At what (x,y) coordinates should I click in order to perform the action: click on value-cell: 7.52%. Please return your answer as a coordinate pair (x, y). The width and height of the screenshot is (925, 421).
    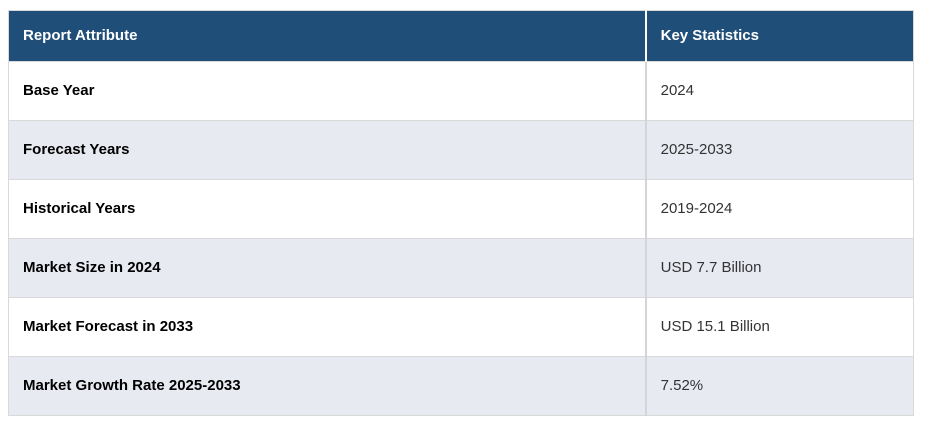
    Looking at the image, I should click on (779, 386).